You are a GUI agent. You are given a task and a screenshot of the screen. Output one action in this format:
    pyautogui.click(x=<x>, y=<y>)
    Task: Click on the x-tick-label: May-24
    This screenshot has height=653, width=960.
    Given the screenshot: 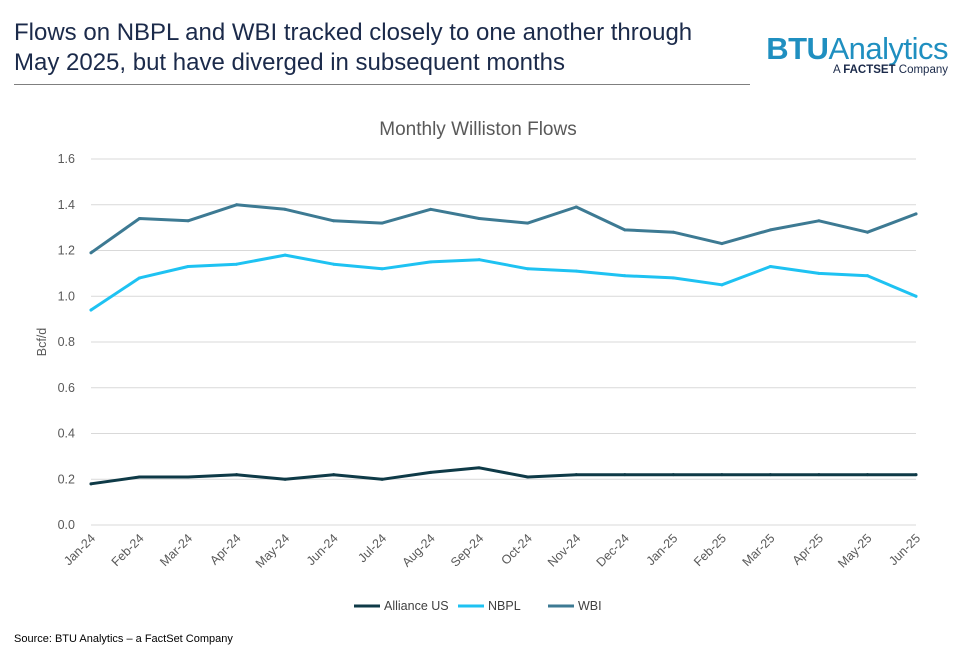 What is the action you would take?
    pyautogui.click(x=272, y=550)
    